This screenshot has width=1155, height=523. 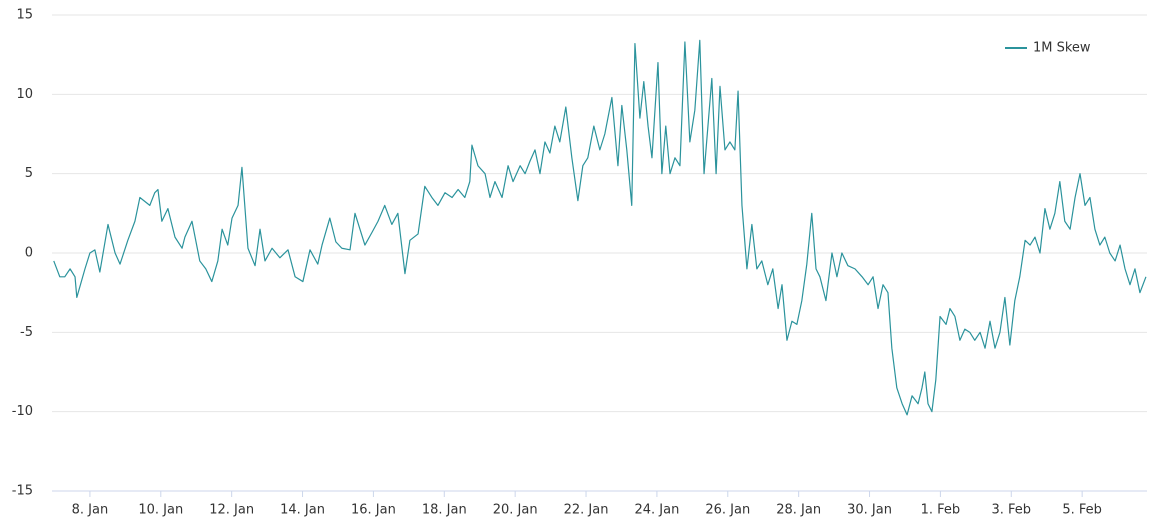 What do you see at coordinates (231, 510) in the screenshot?
I see `x-tick-label: 12. Jan` at bounding box center [231, 510].